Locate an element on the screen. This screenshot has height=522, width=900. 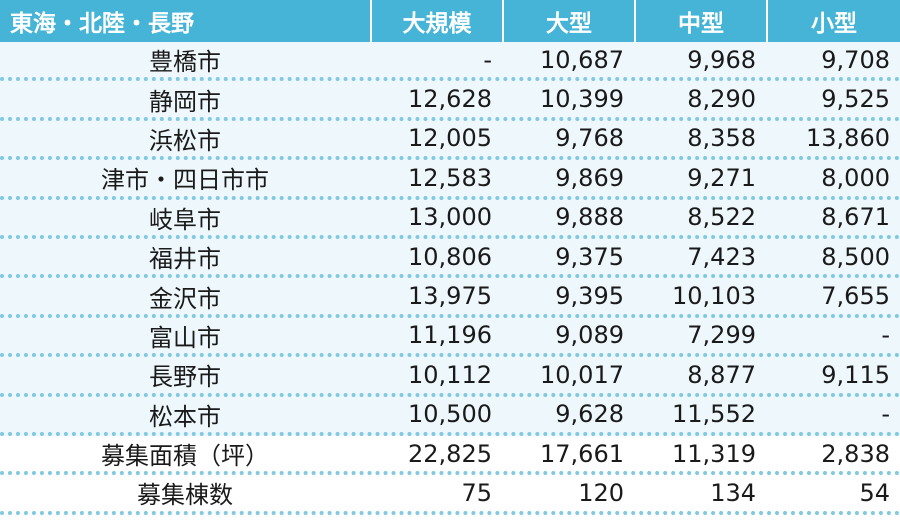
cell-value: 9,869 is located at coordinates (589, 177).